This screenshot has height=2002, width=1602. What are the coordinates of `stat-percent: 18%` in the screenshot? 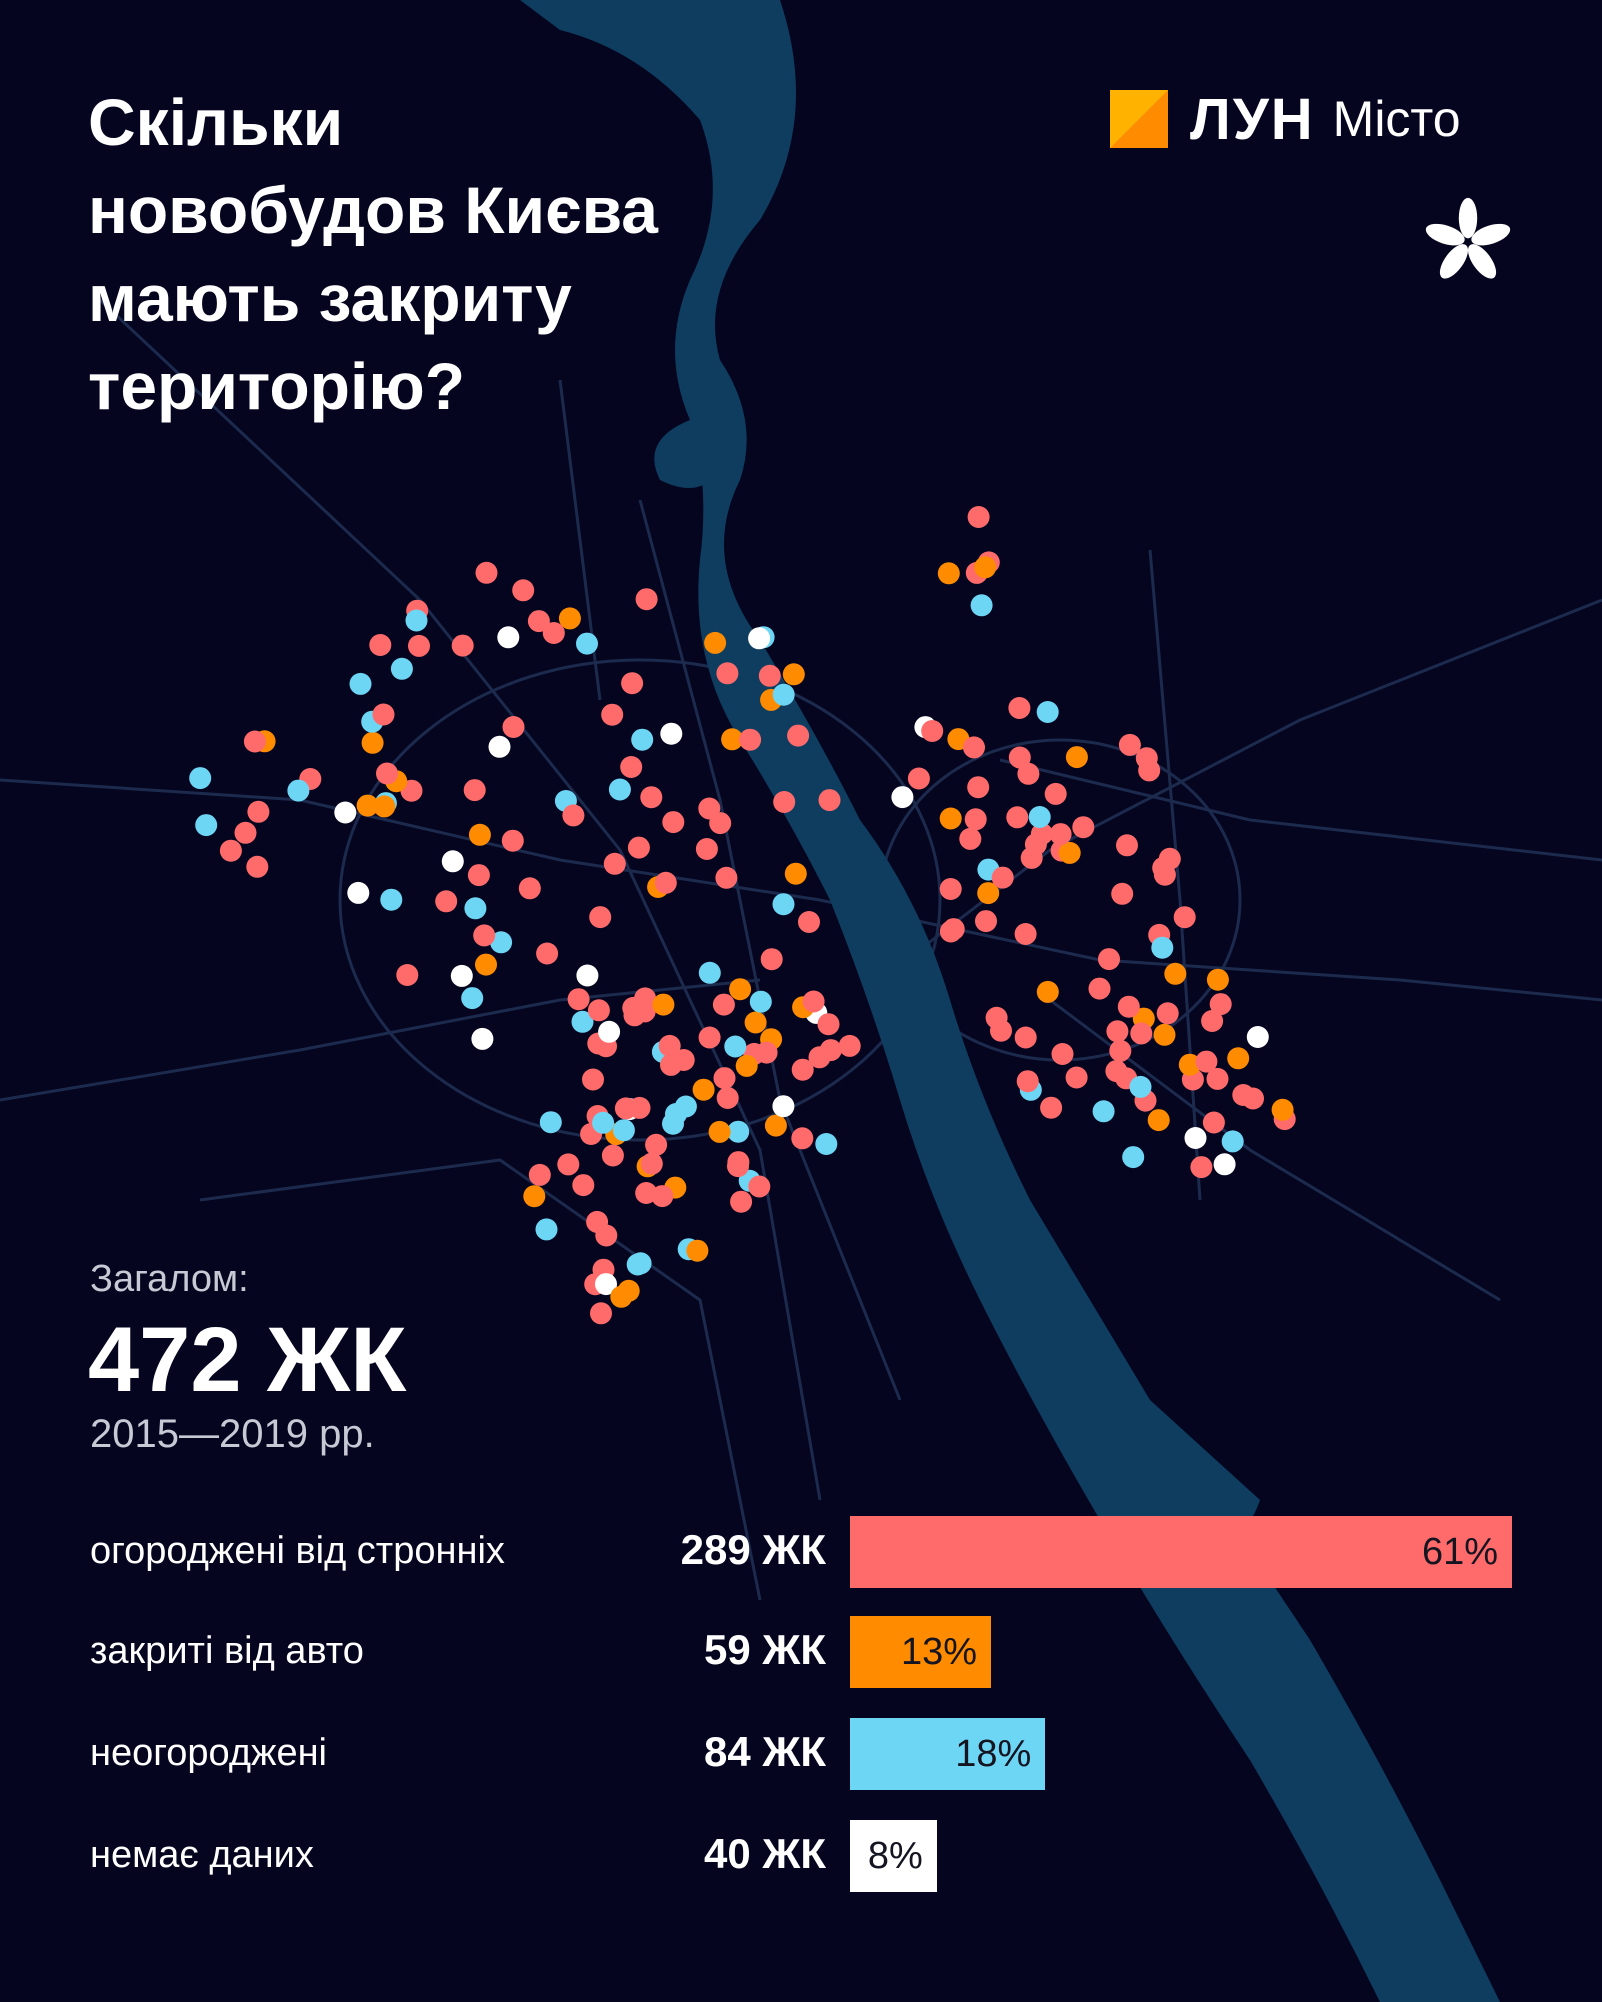 It's located at (993, 1753).